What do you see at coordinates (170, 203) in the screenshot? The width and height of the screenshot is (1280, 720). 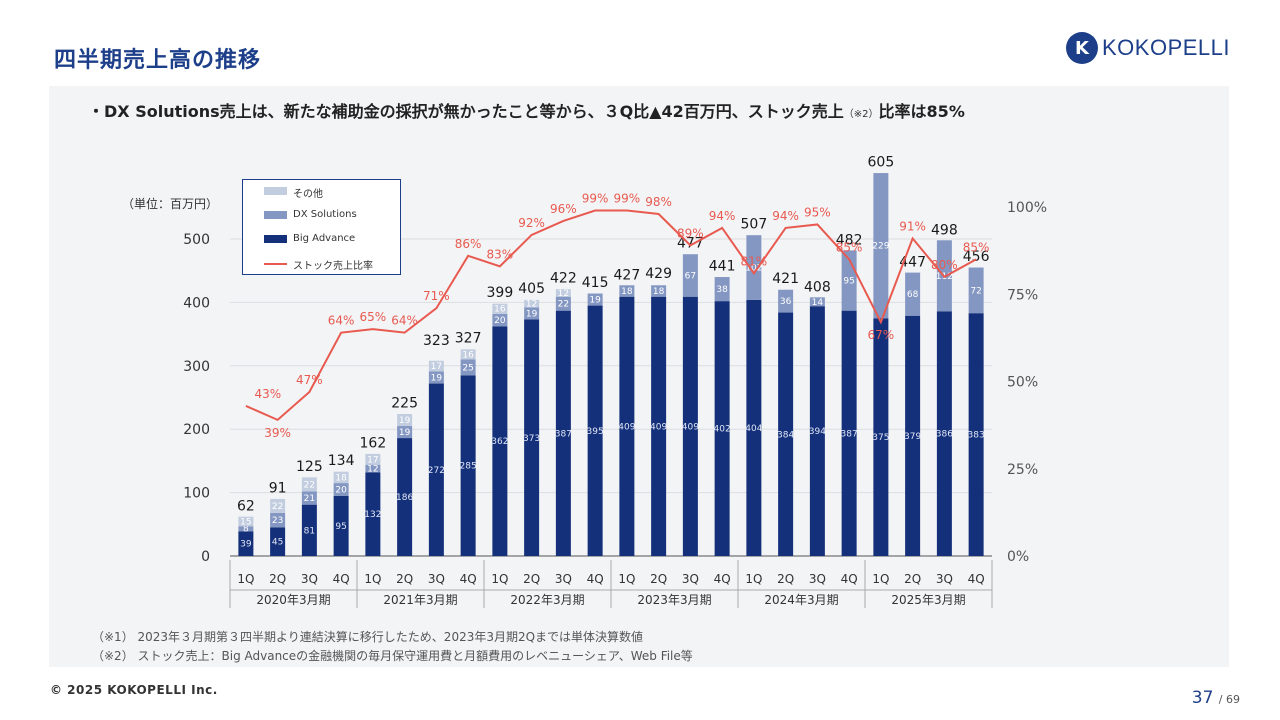 I see `y-axis-unit-label: （単位：百万円）` at bounding box center [170, 203].